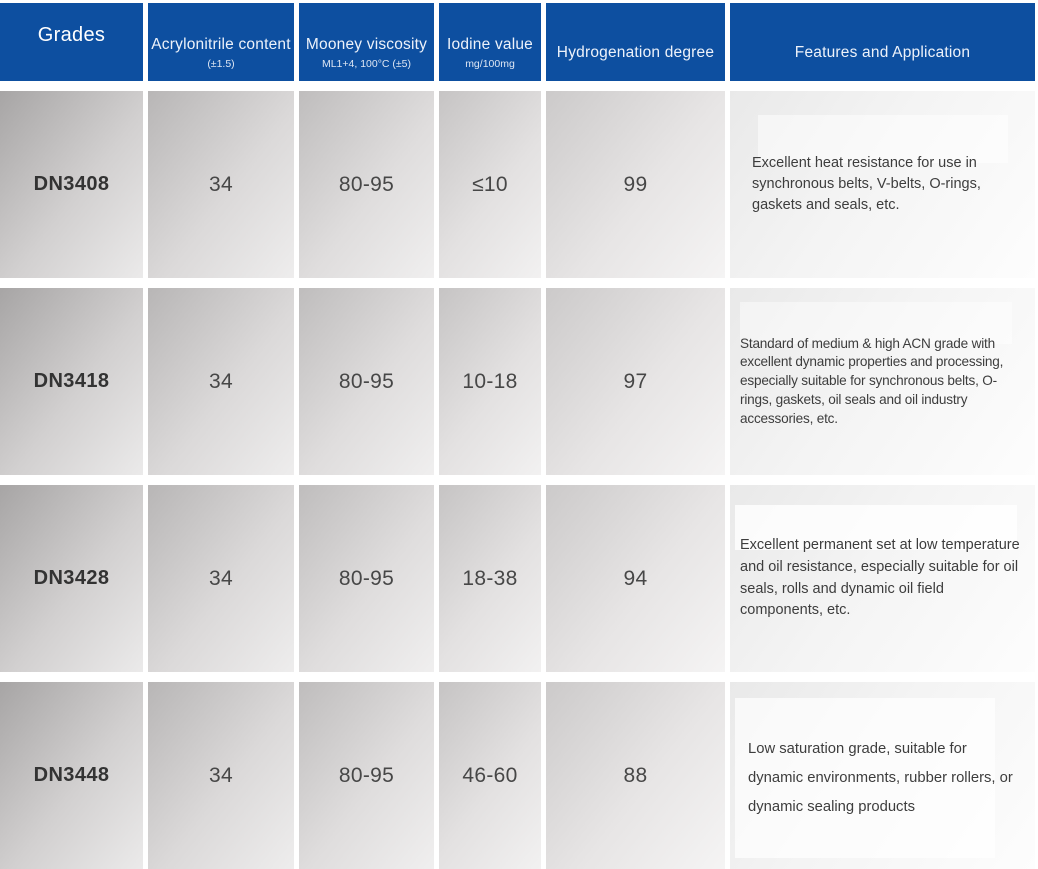 The image size is (1038, 869). I want to click on grade-label: DN3418, so click(71, 381).